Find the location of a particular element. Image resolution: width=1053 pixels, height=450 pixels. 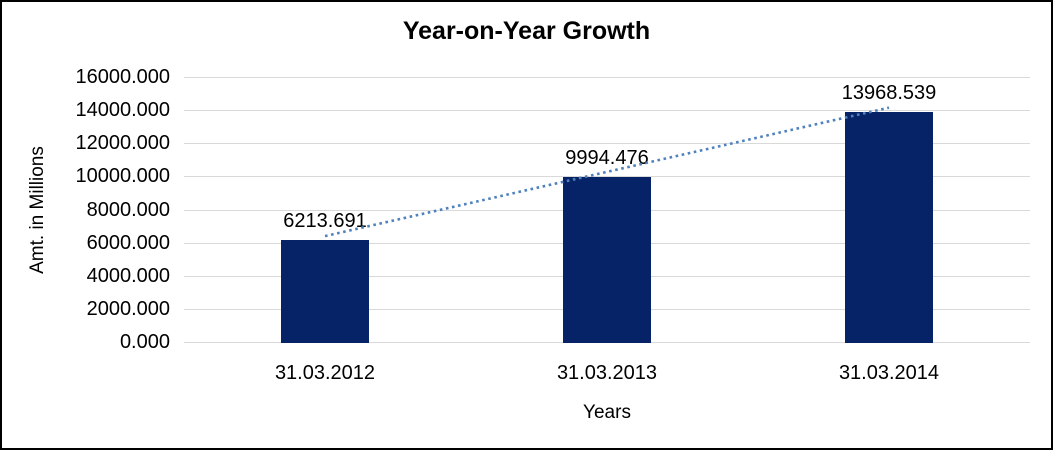

bar-value-label: 13968.539 is located at coordinates (889, 93).